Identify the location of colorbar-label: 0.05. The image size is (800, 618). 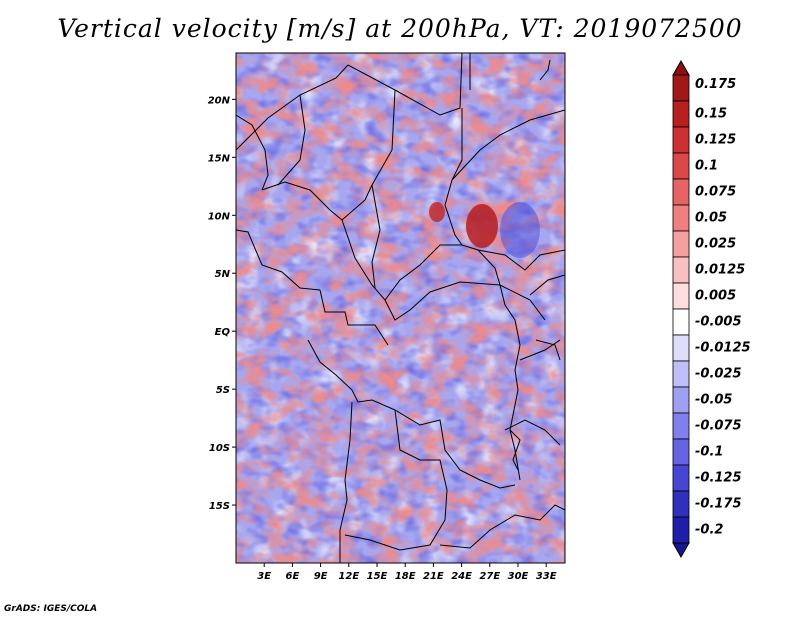
(711, 218).